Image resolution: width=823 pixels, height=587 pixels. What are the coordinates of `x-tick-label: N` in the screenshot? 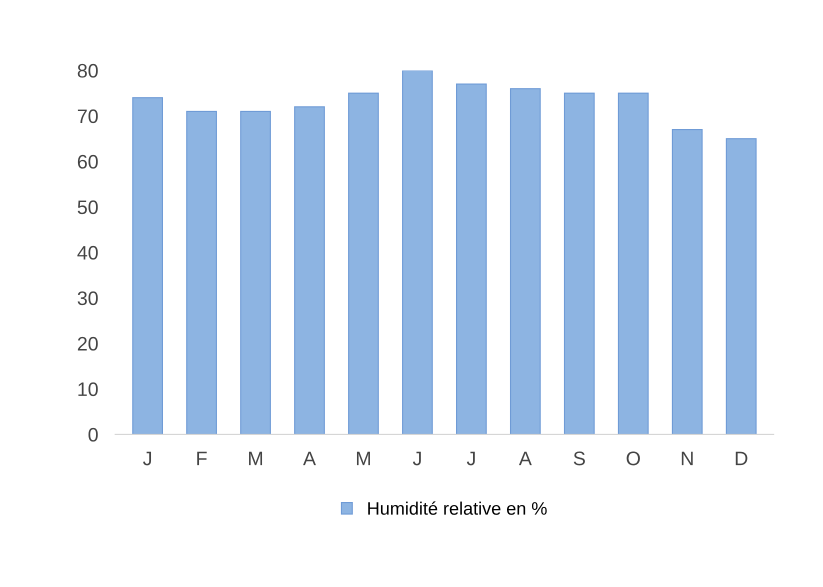 It's located at (687, 459).